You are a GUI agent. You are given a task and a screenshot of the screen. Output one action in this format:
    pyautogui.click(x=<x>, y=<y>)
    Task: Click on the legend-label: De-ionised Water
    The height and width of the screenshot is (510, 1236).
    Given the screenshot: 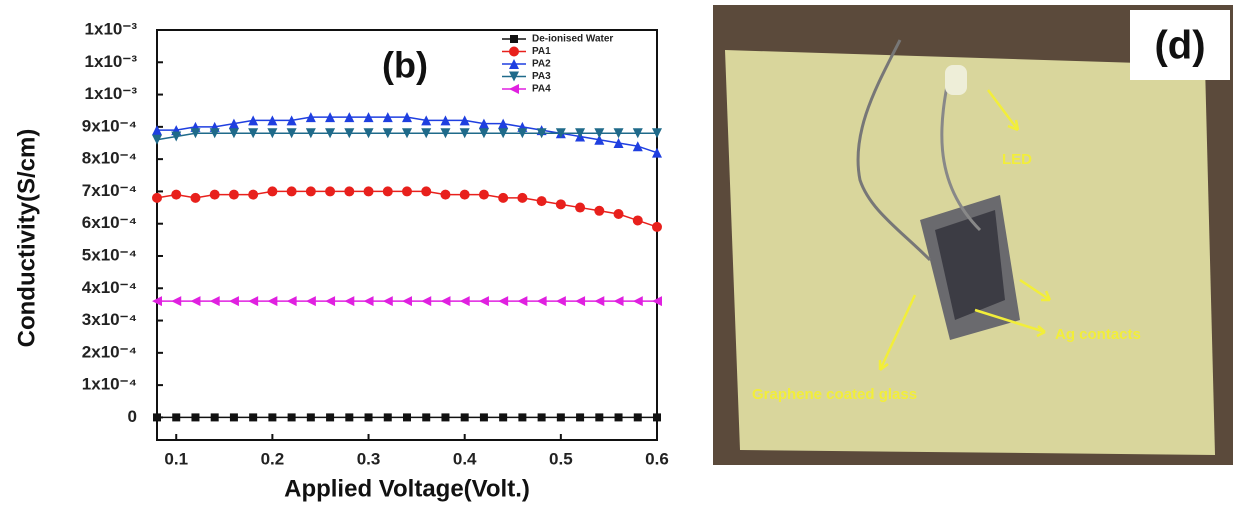 What is the action you would take?
    pyautogui.click(x=572, y=39)
    